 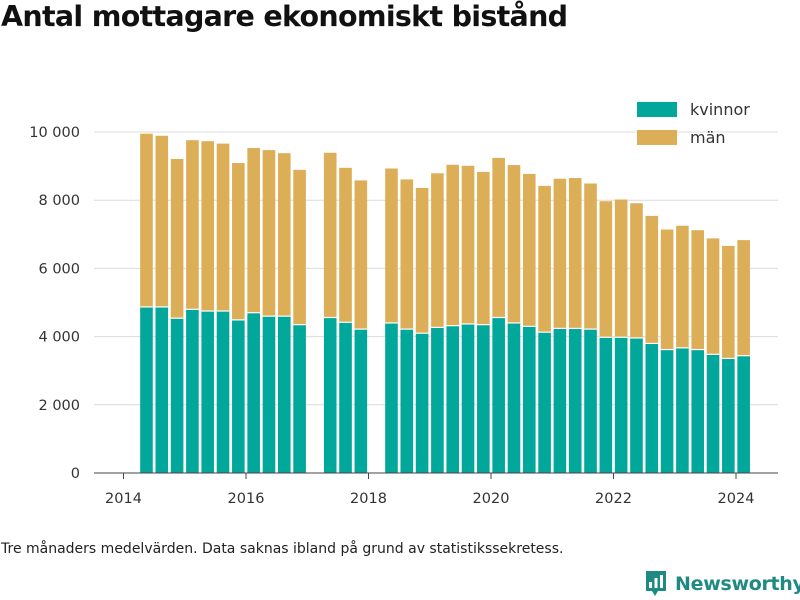 What do you see at coordinates (75, 474) in the screenshot?
I see `y-tick-label: 0` at bounding box center [75, 474].